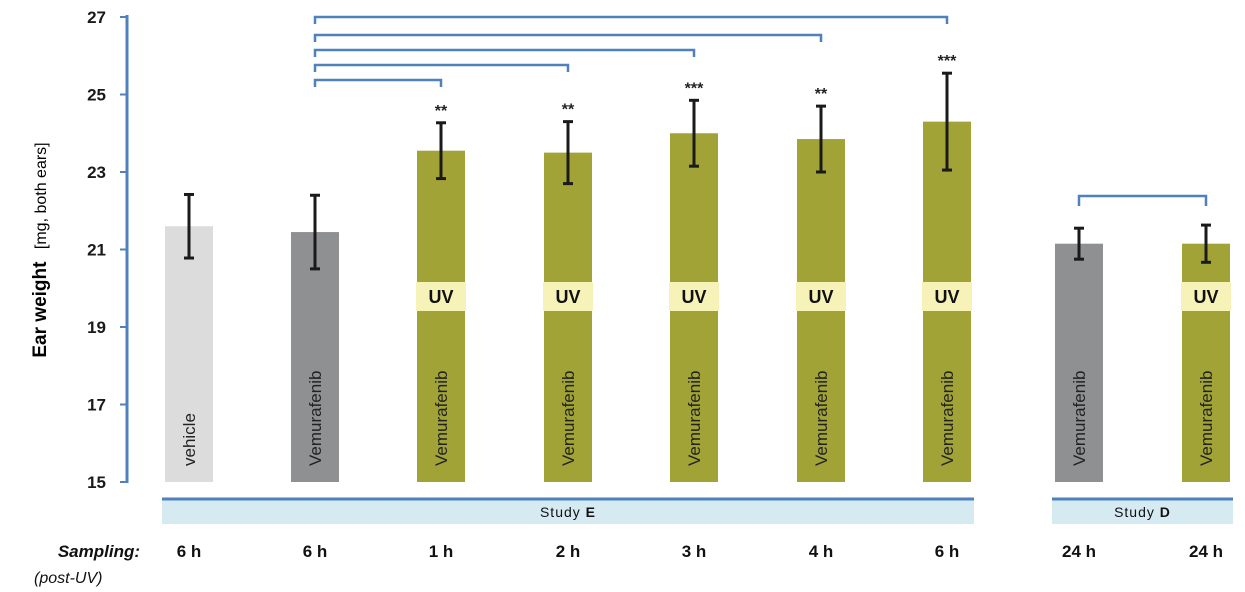  I want to click on y-axis-title: Ear weight [mg, both ears], so click(40, 249).